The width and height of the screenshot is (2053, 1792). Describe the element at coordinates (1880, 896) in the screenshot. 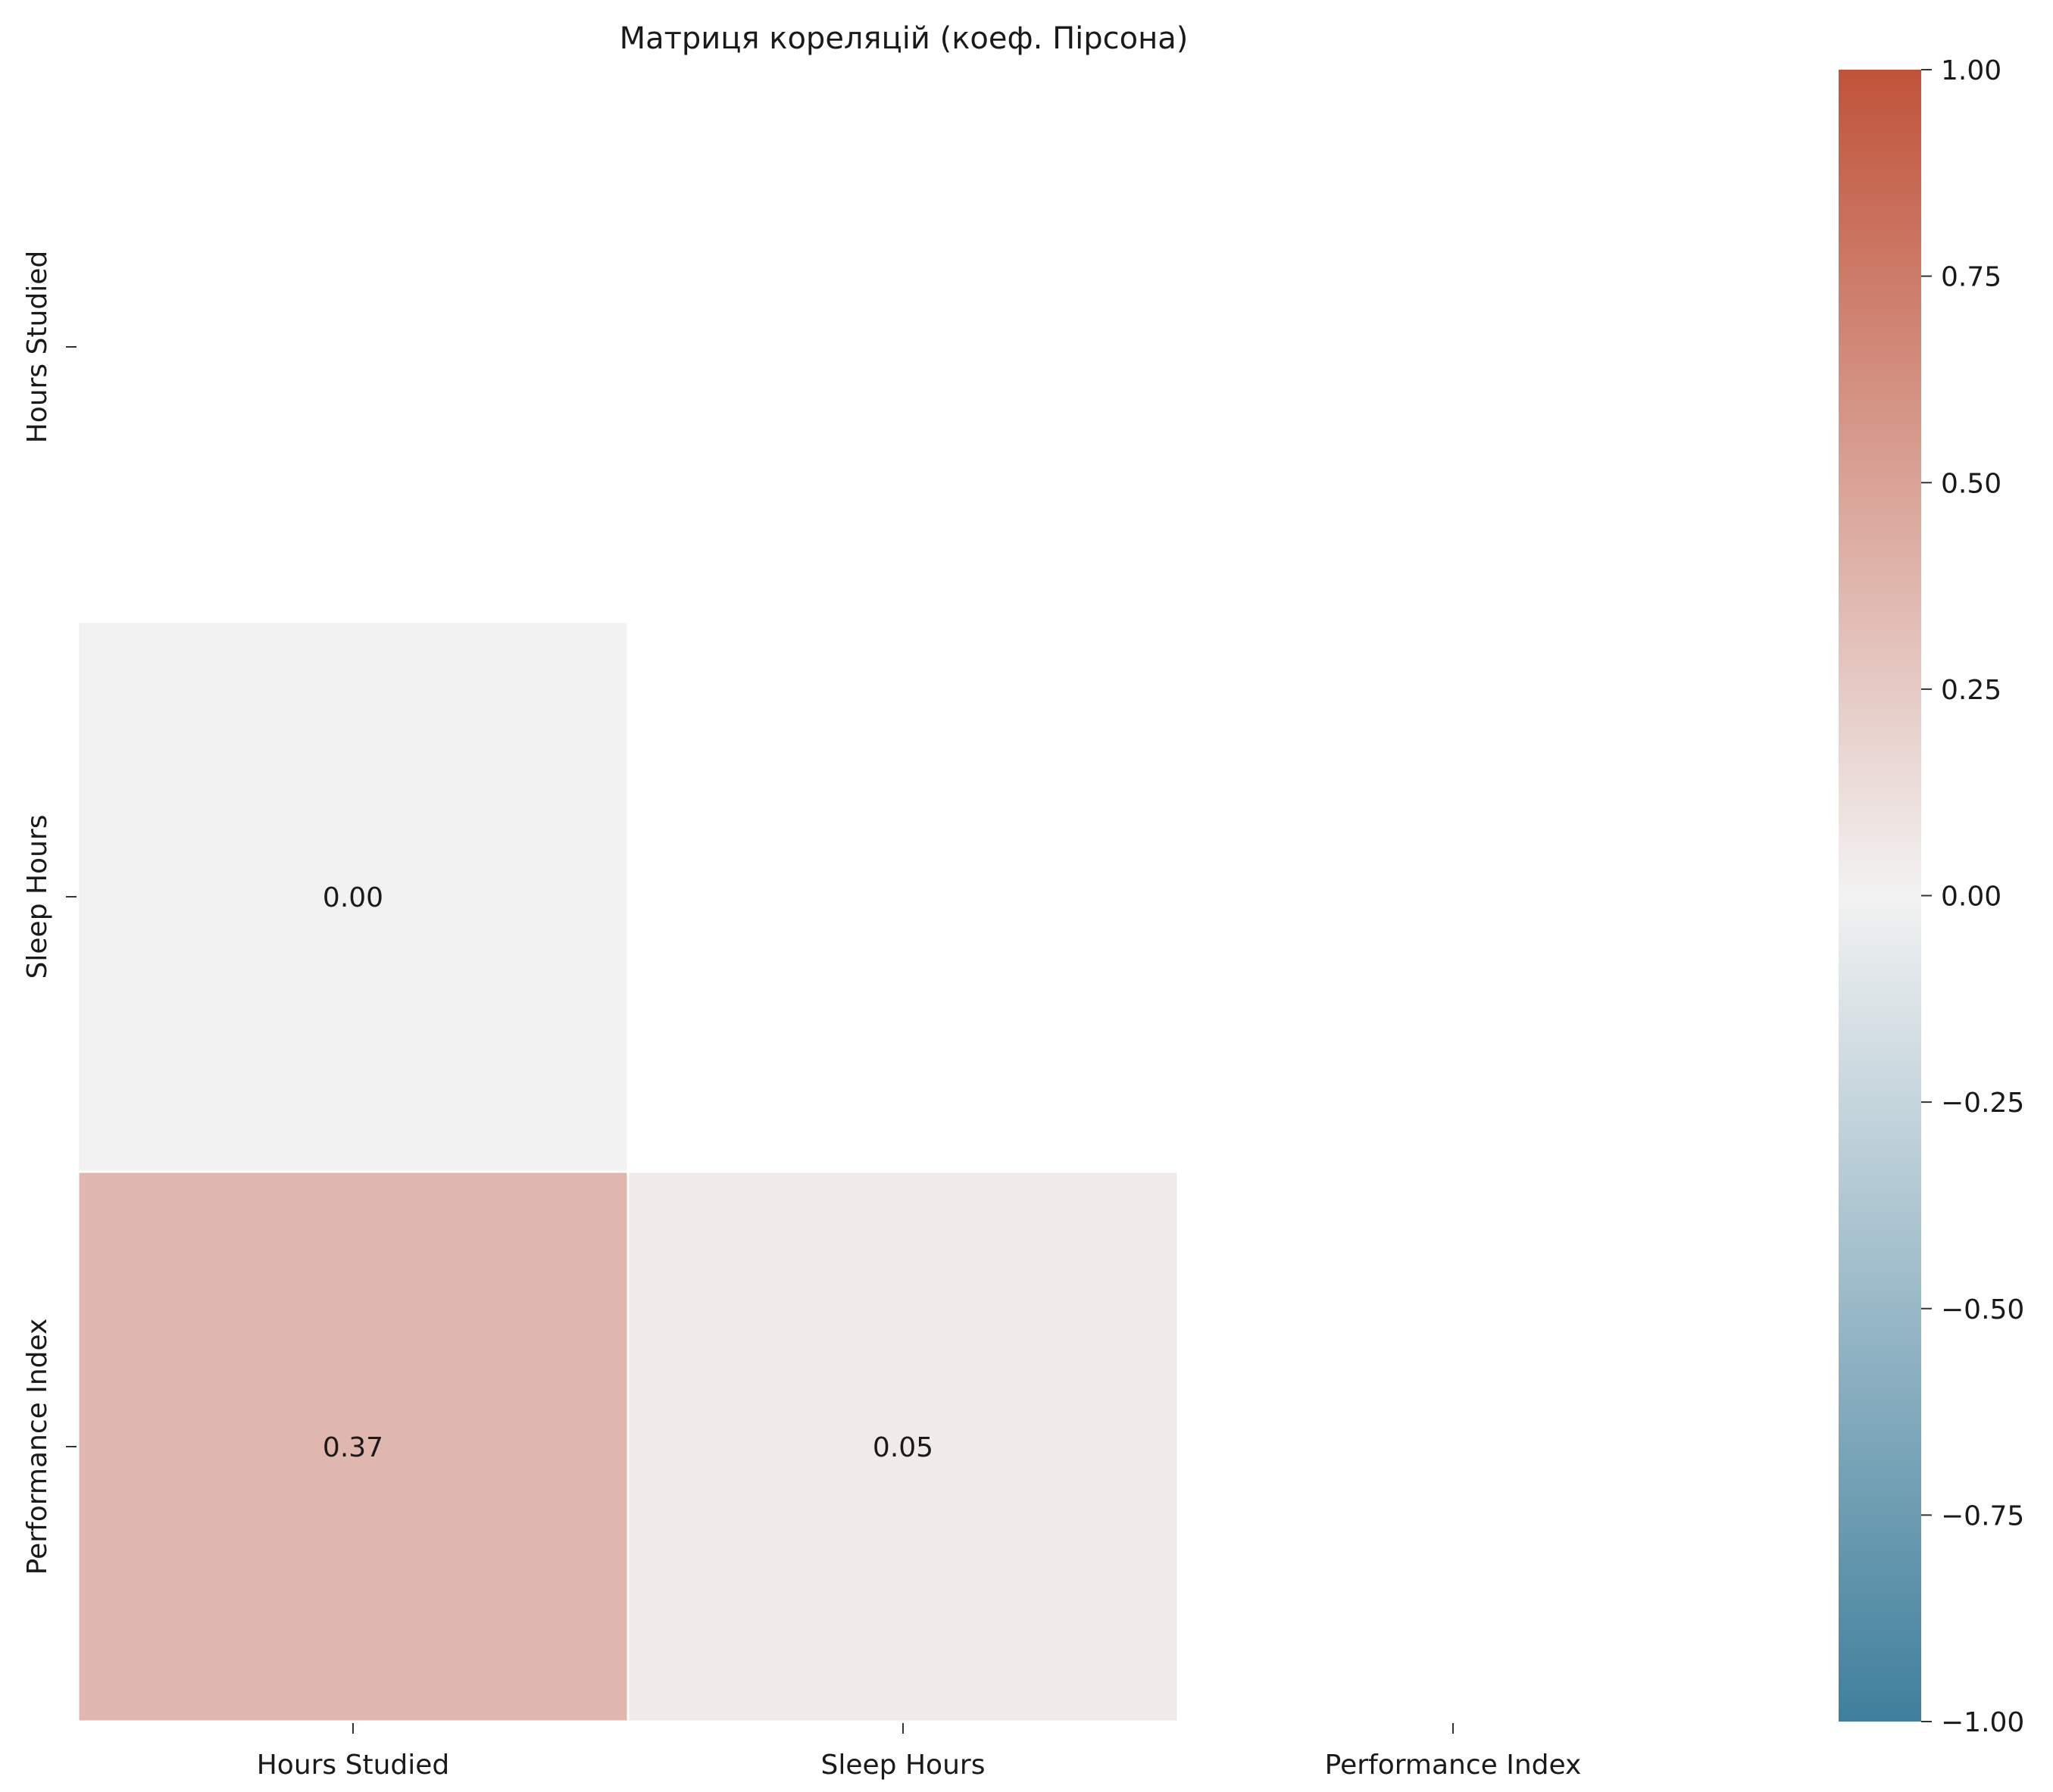

I see `colorbar-gradient` at that location.